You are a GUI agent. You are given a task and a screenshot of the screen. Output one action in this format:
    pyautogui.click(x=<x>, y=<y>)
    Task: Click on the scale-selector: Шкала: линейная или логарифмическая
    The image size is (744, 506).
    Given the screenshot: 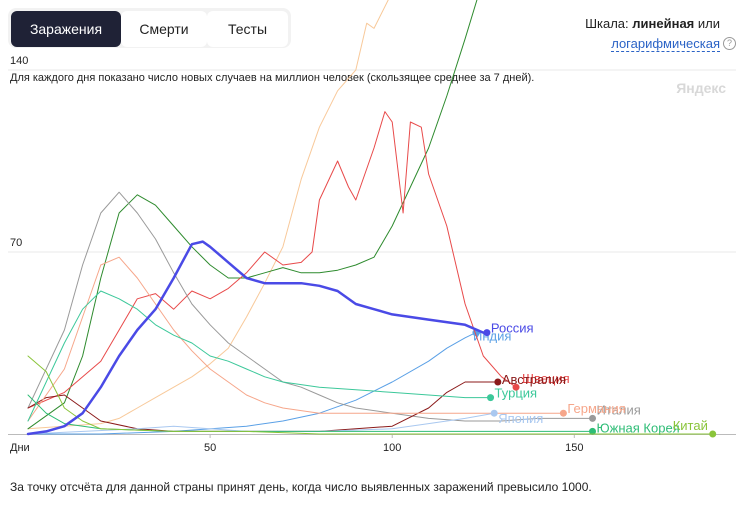 What is the action you would take?
    pyautogui.click(x=652, y=34)
    